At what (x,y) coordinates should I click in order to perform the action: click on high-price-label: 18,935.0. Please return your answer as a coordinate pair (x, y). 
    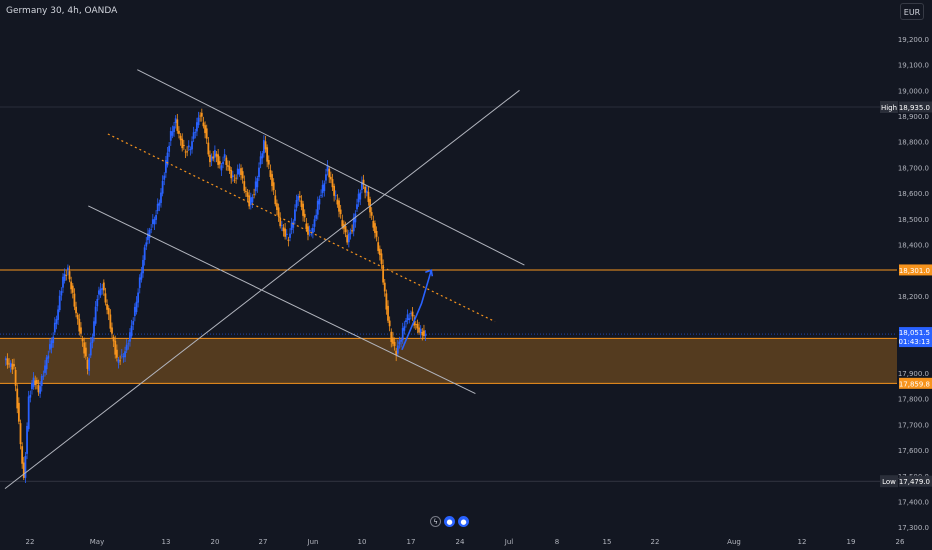
    Looking at the image, I should click on (914, 108).